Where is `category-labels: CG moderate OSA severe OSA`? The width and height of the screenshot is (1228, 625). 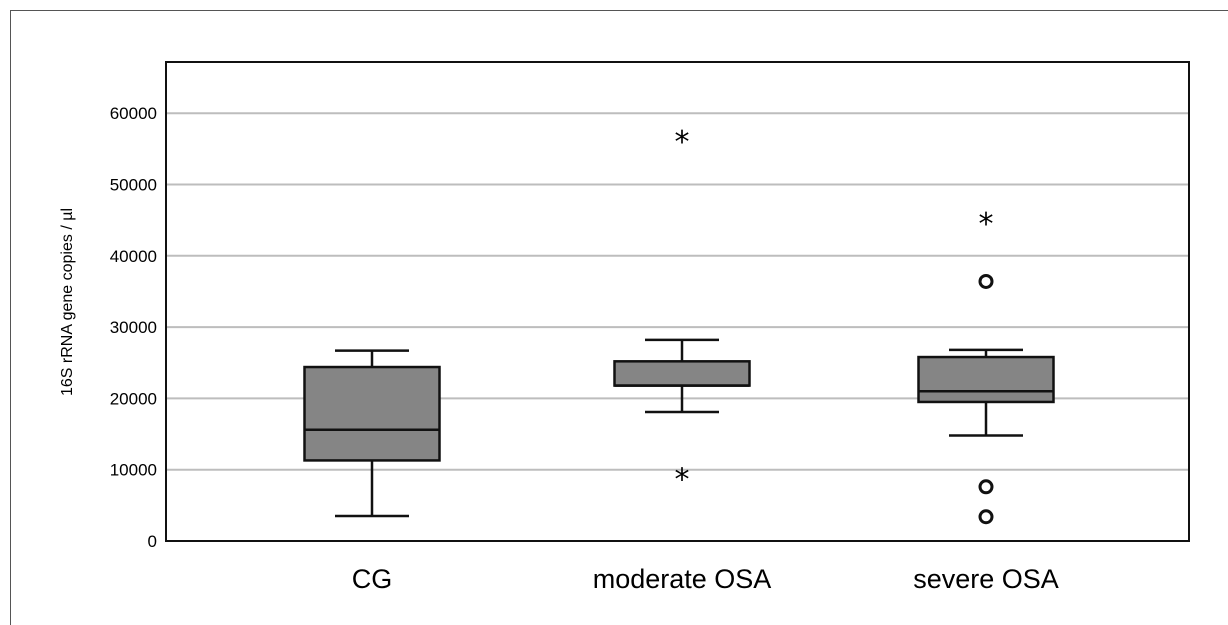 category-labels: CG moderate OSA severe OSA is located at coordinates (705, 579).